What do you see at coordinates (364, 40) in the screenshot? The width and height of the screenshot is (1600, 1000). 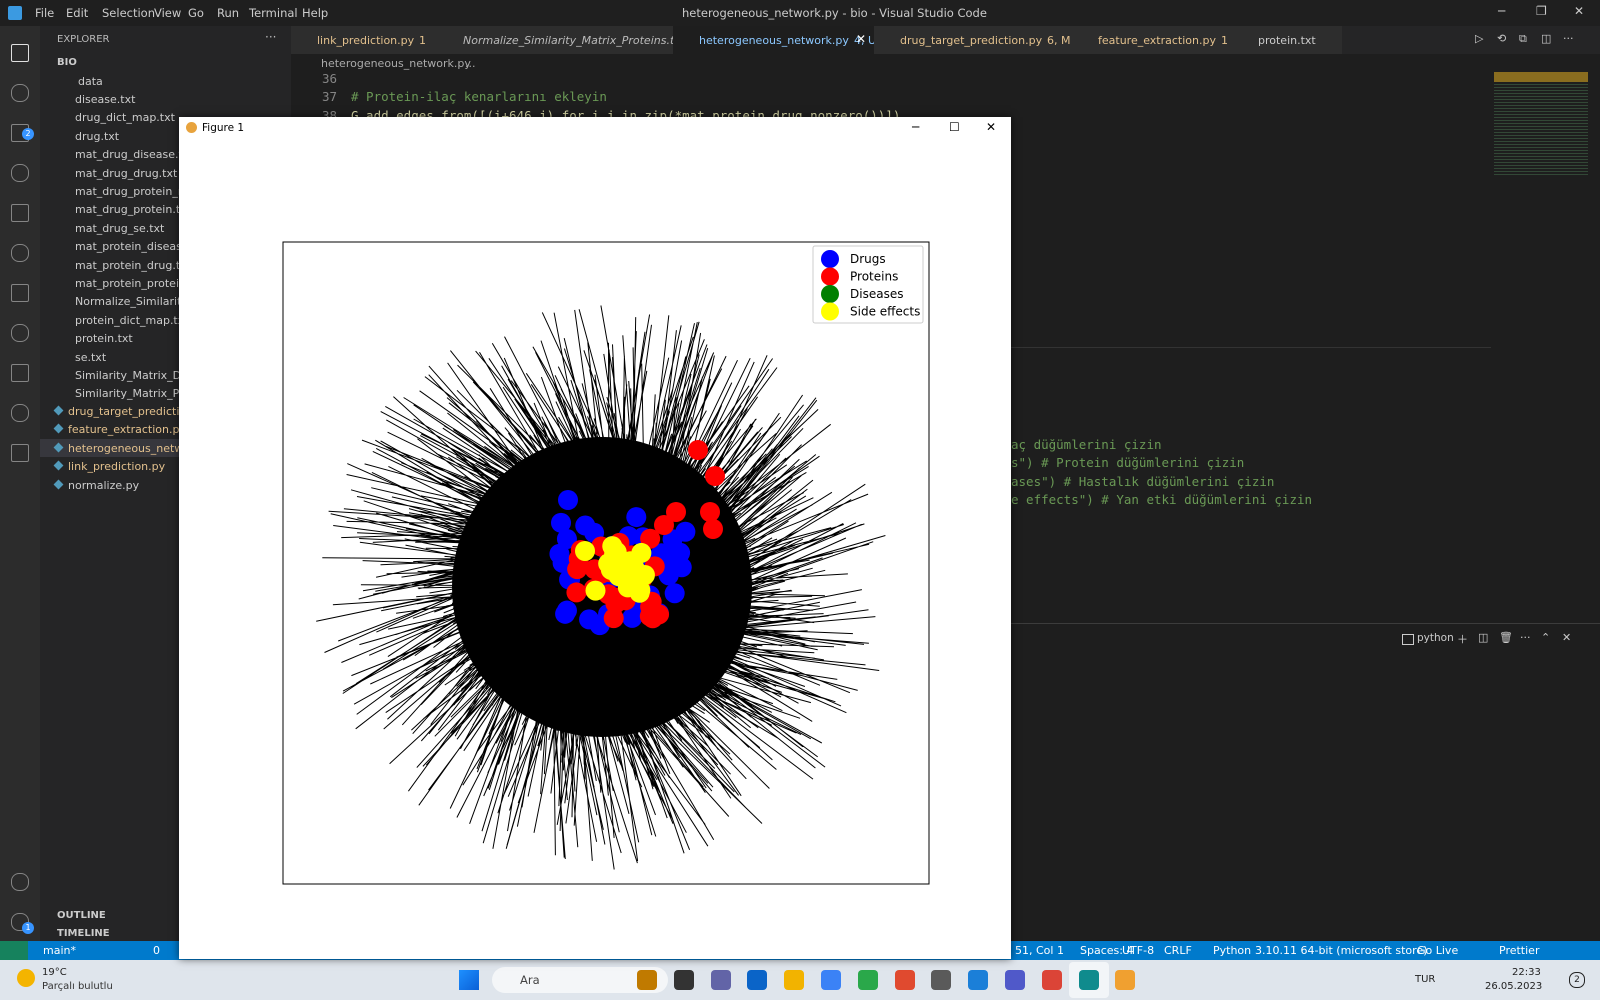 I see `tab: link_prediction.py 1` at bounding box center [364, 40].